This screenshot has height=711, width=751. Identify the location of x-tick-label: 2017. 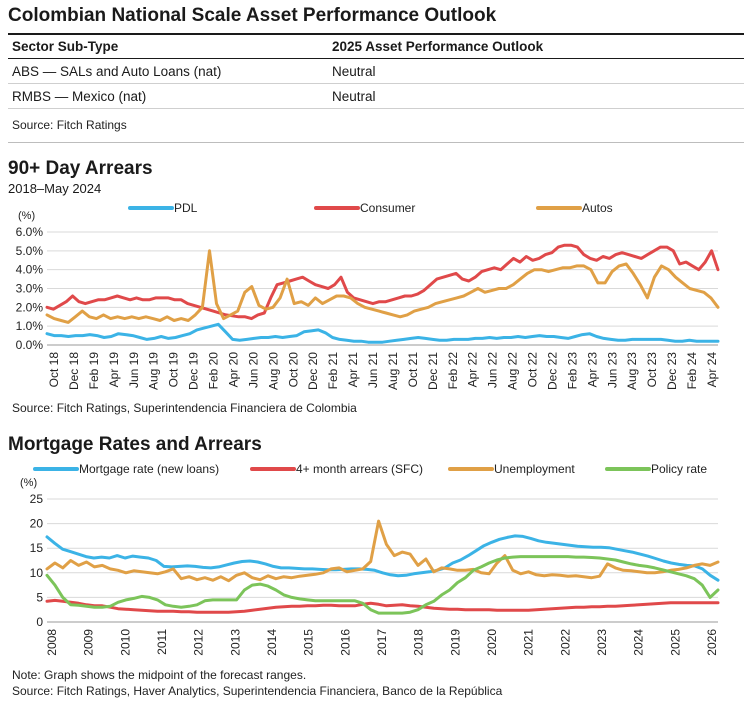
(382, 642).